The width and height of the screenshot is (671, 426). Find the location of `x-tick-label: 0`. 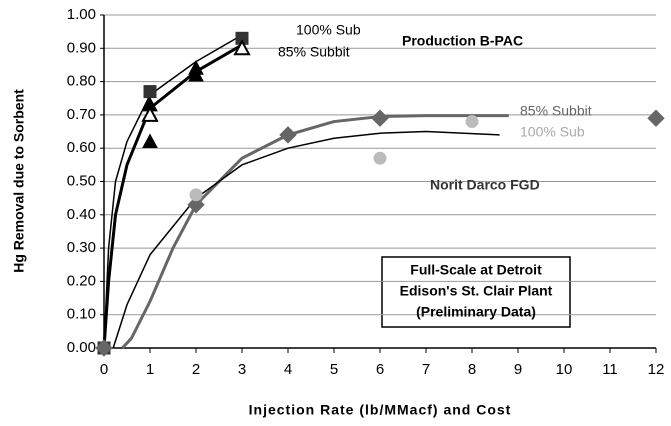

x-tick-label: 0 is located at coordinates (104, 369).